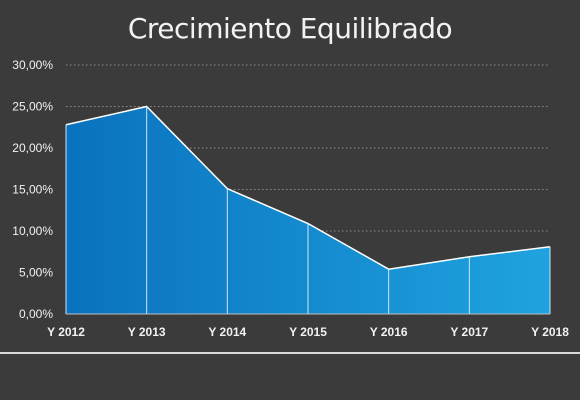 This screenshot has height=400, width=580. I want to click on x-tick-label: Y 2012, so click(66, 332).